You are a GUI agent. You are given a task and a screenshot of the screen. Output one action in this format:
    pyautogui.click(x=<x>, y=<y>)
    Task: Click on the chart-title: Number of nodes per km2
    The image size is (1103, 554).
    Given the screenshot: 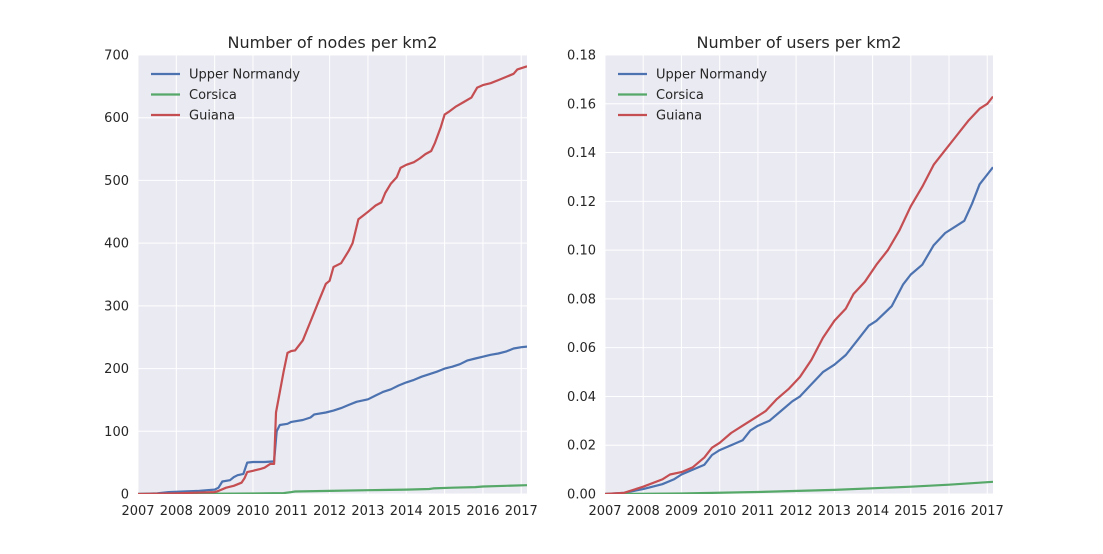 What is the action you would take?
    pyautogui.click(x=333, y=42)
    